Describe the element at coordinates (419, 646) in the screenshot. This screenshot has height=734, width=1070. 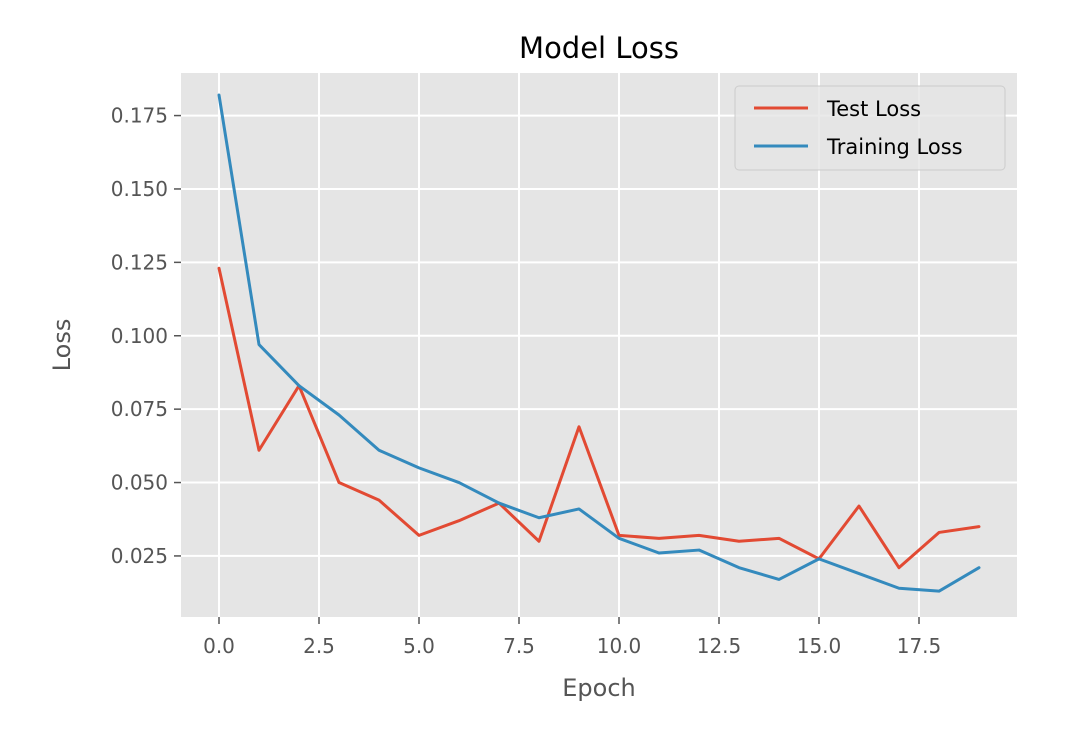
I see `x-tick-label: 5.0` at that location.